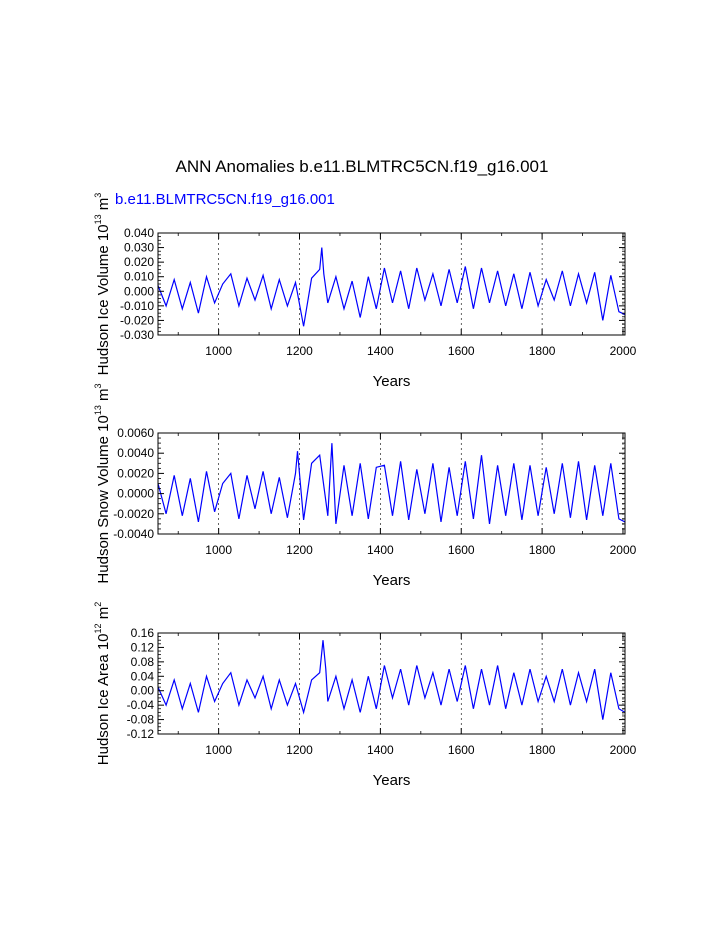 This screenshot has width=723, height=935. I want to click on y-axis-label: Hudson Ice Area 1012 m2, so click(102, 683).